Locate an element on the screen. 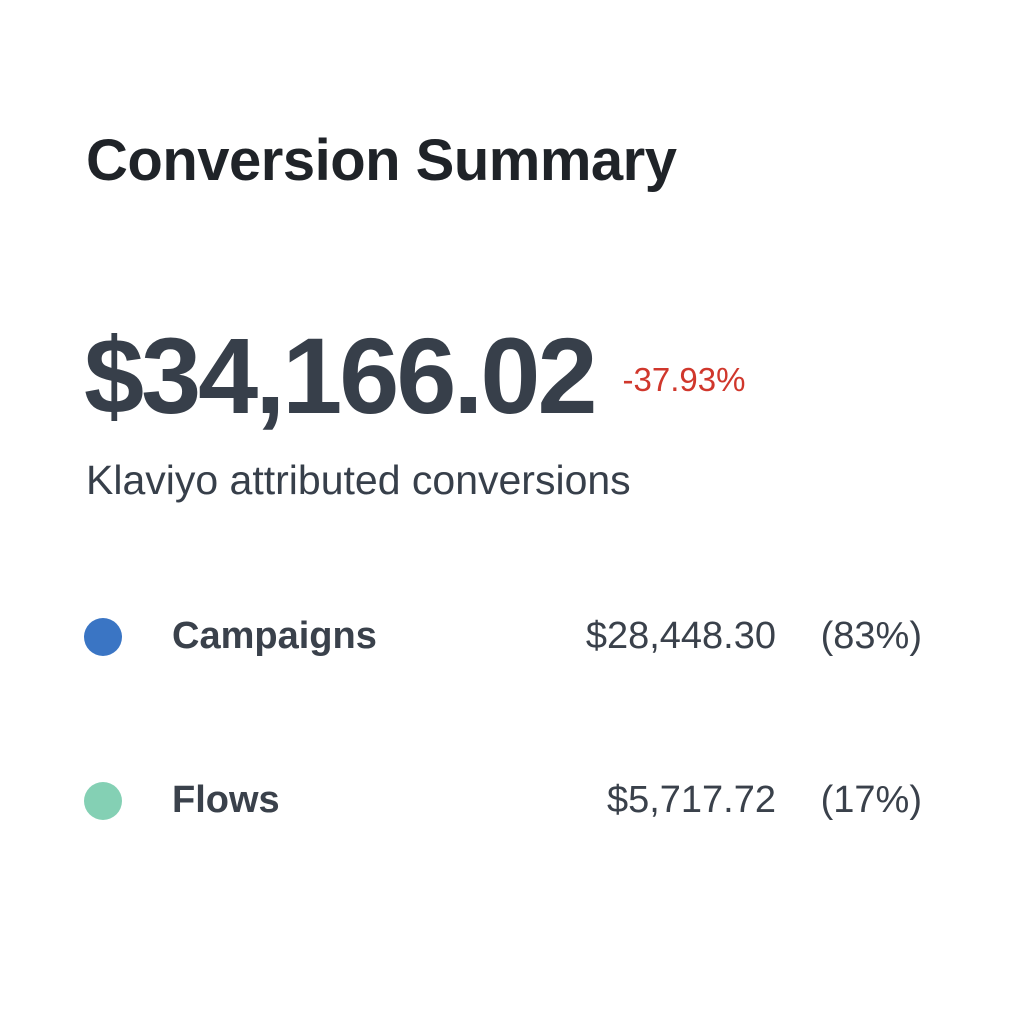 The height and width of the screenshot is (1024, 1024). campaigns-percent: (83%) is located at coordinates (871, 636).